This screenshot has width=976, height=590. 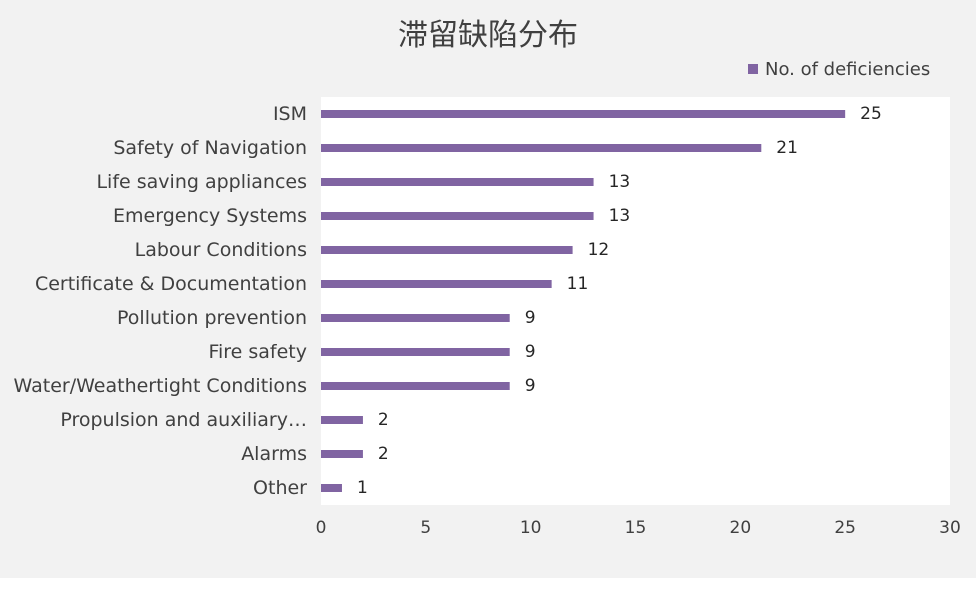 What do you see at coordinates (741, 528) in the screenshot?
I see `x-tick-label: 20` at bounding box center [741, 528].